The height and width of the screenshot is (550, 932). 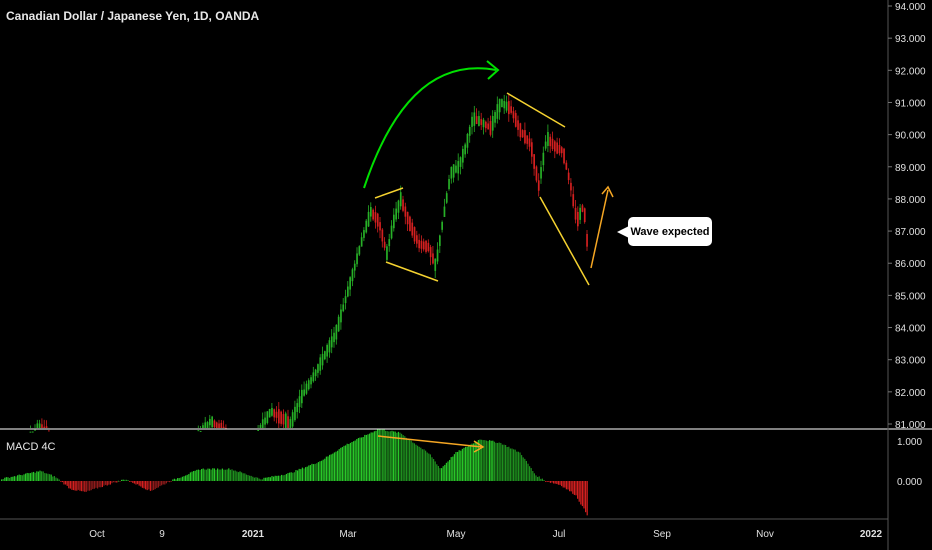 What do you see at coordinates (910, 393) in the screenshot?
I see `price-tick-label: 82.000` at bounding box center [910, 393].